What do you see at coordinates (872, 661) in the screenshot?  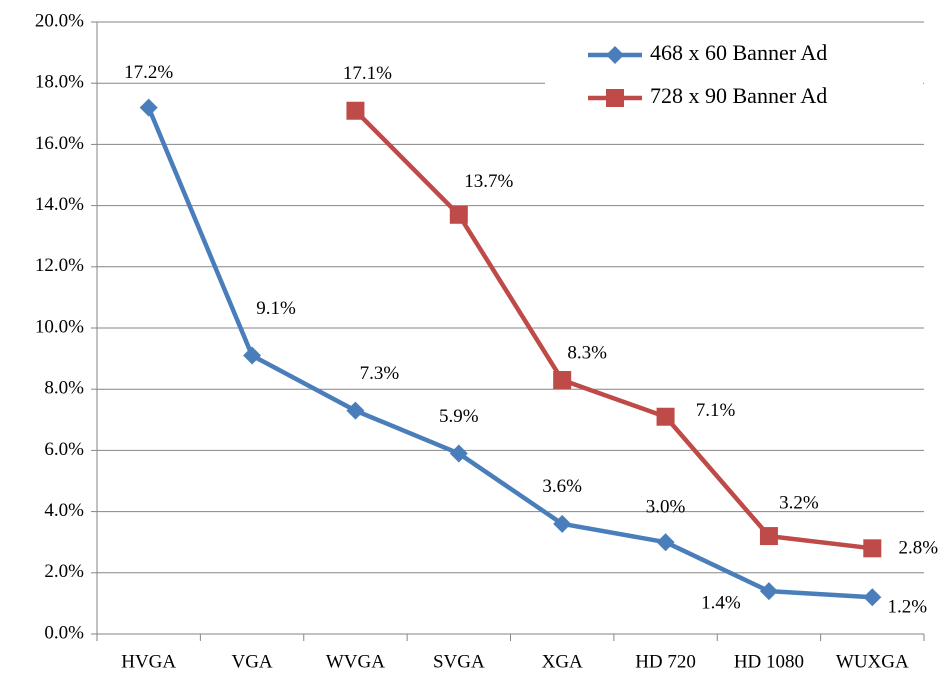 I see `x-tick-label: WUXGA` at bounding box center [872, 661].